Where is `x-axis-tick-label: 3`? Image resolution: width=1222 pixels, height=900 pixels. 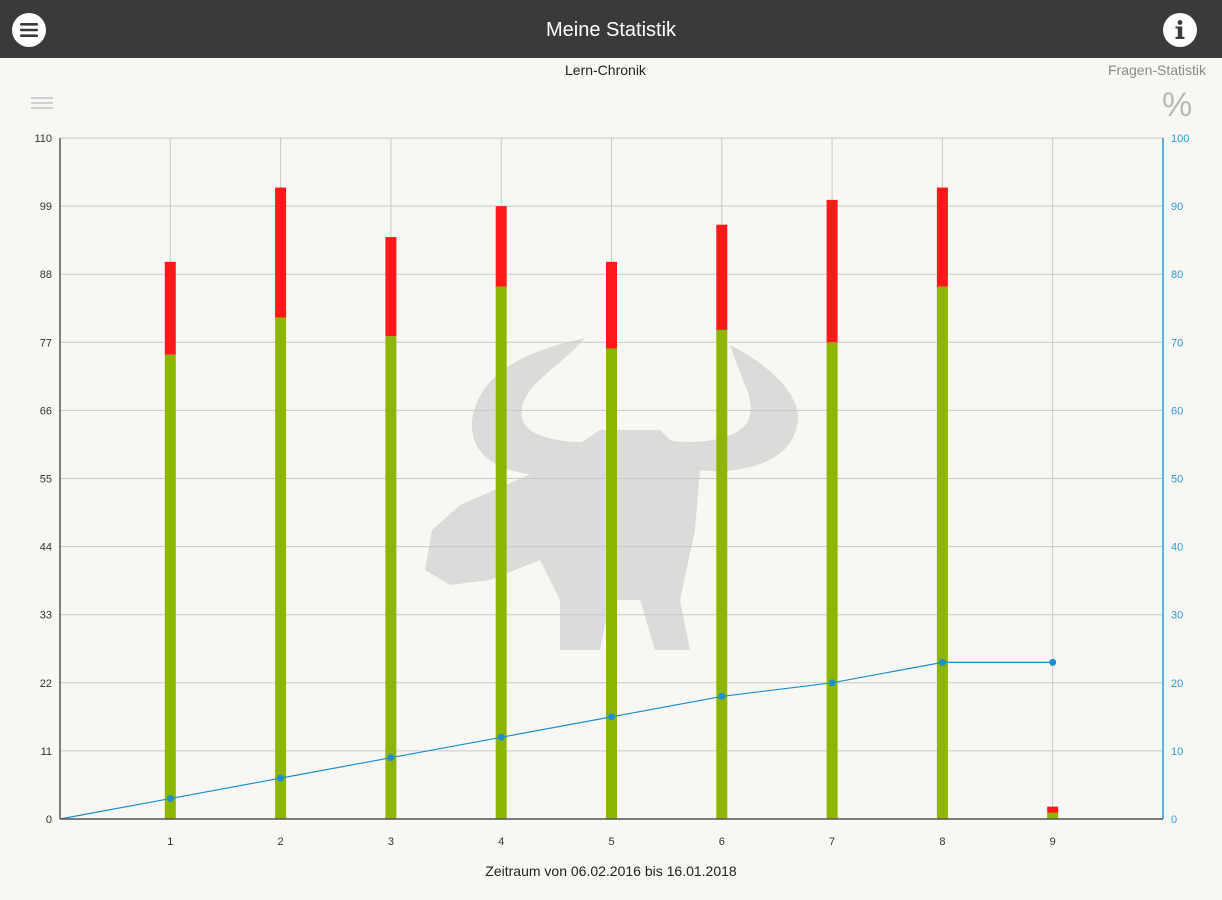 x-axis-tick-label: 3 is located at coordinates (391, 842).